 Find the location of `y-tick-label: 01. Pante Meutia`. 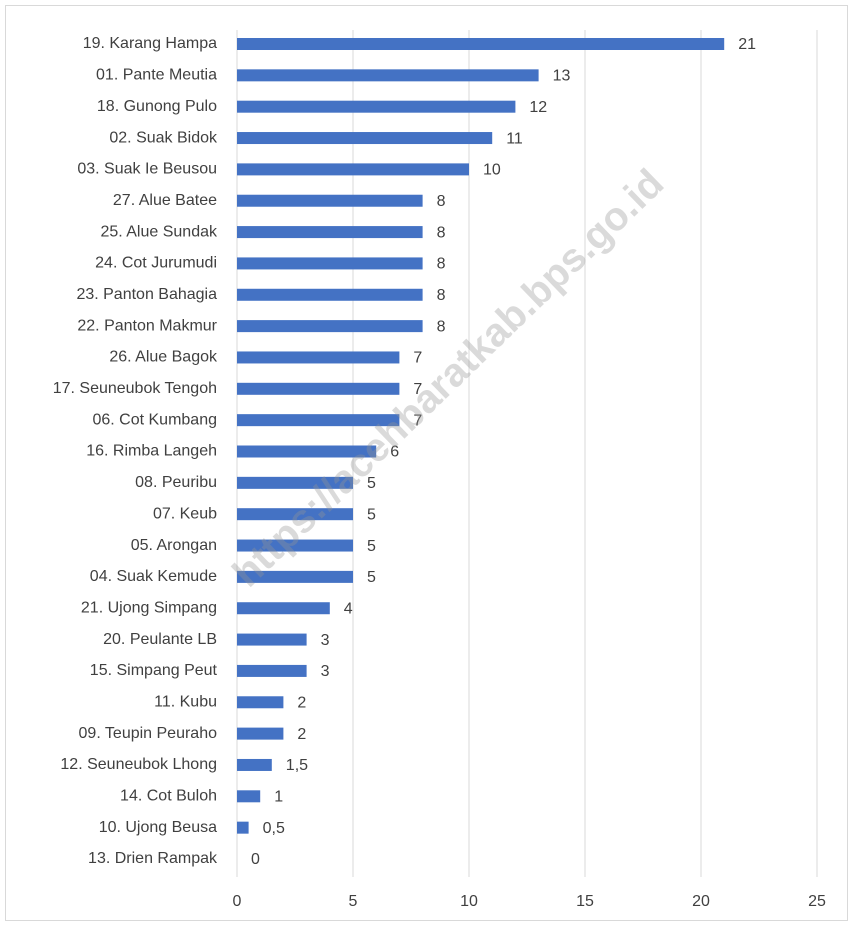

y-tick-label: 01. Pante Meutia is located at coordinates (156, 75).